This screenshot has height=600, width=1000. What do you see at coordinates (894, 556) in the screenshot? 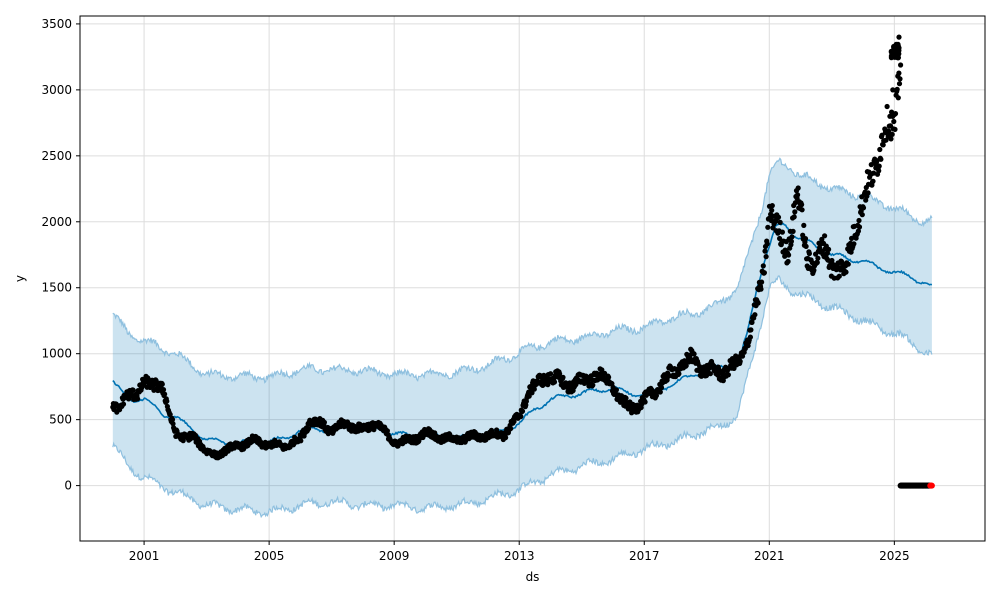
I see `x-tick-label: 2025` at bounding box center [894, 556].